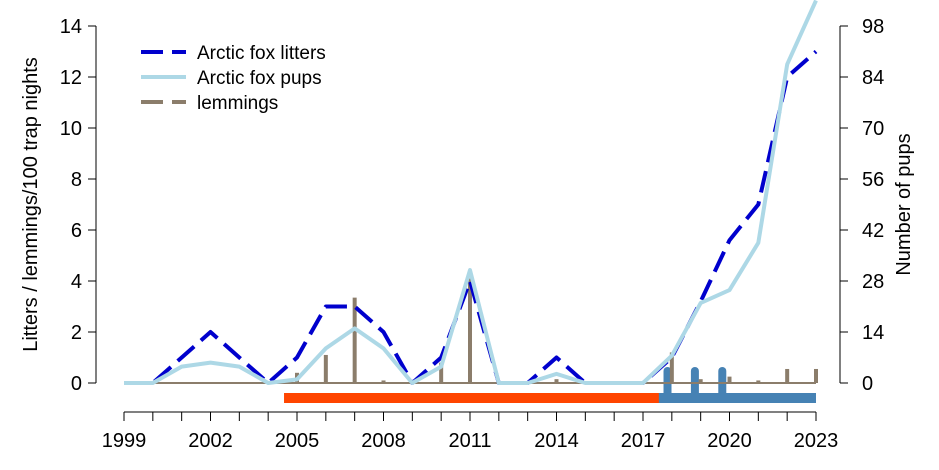 This screenshot has width=939, height=470. I want to click on right-tick-label: 70, so click(873, 129).